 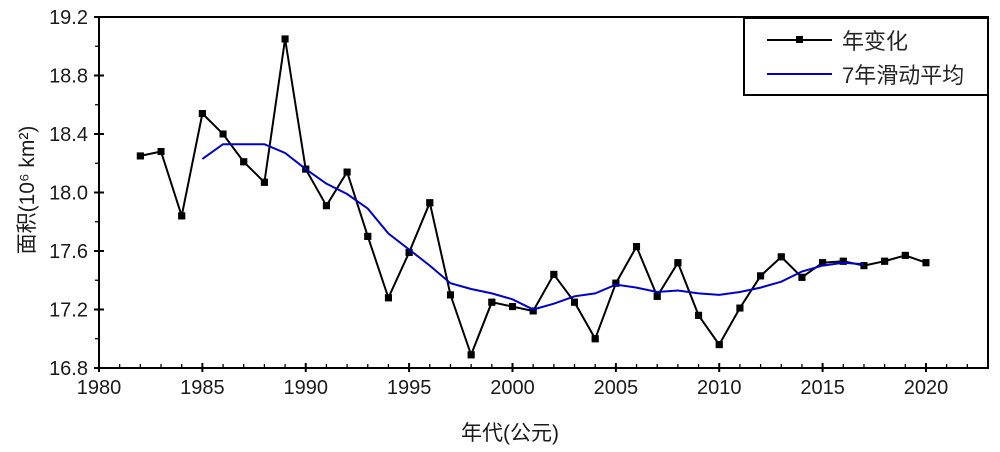 I want to click on svg-text: 2020, so click(x=926, y=388).